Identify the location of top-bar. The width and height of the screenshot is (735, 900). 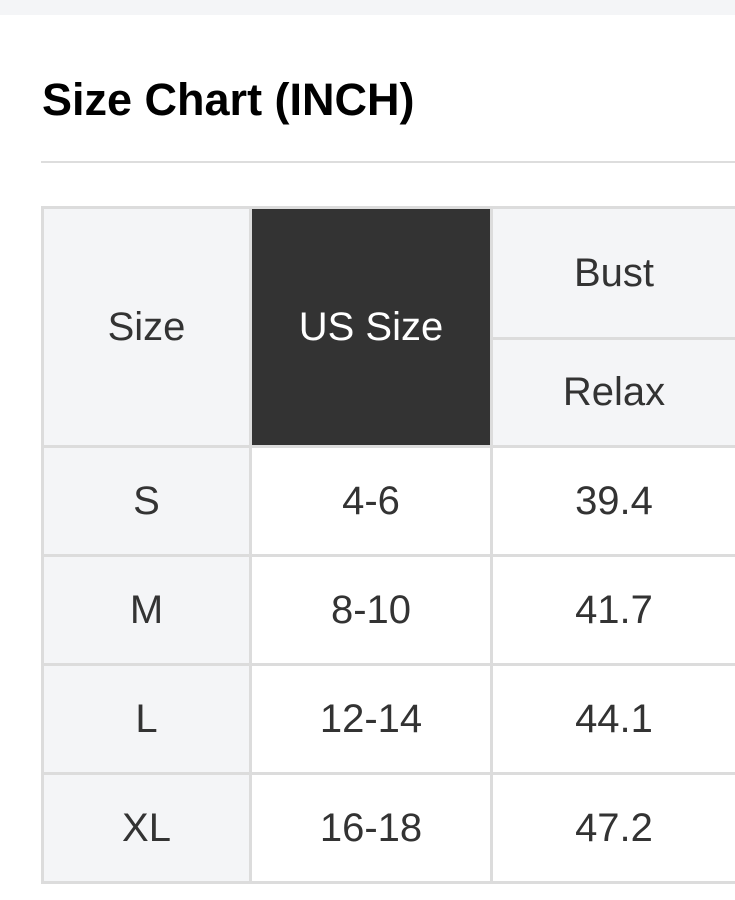
(367, 7).